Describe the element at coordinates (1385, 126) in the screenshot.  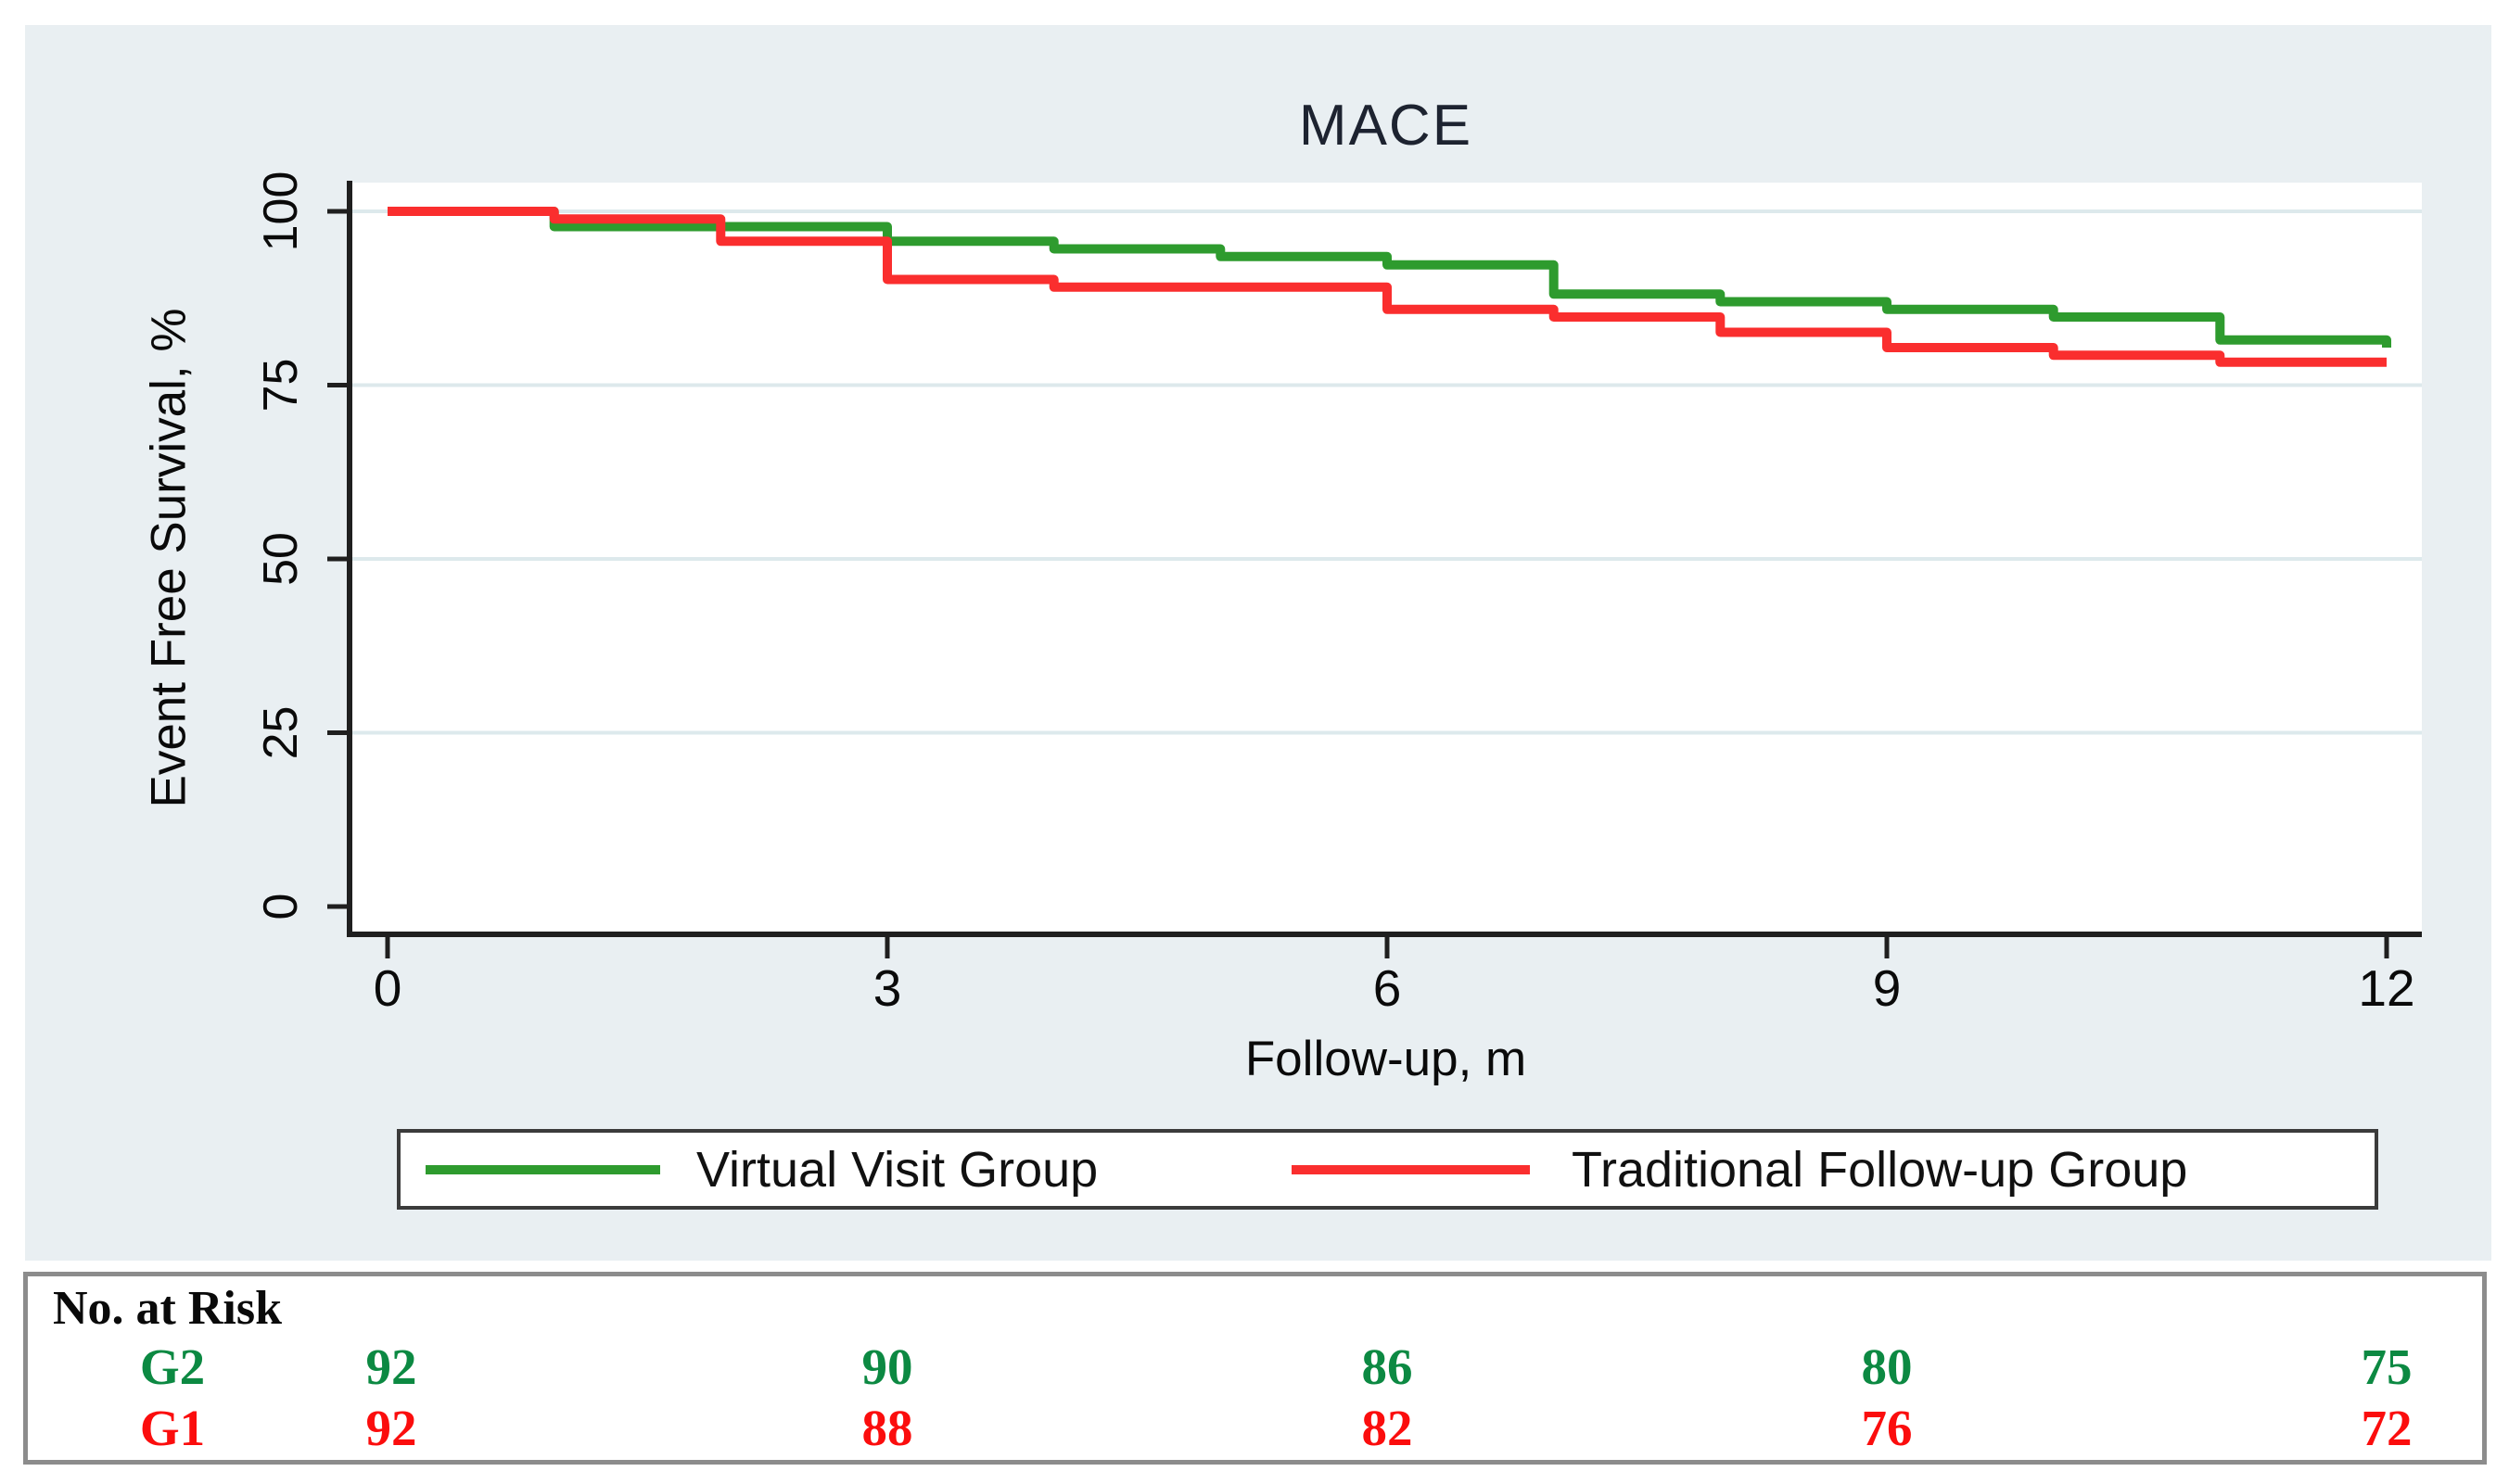
I see `chart-title: MACE` at that location.